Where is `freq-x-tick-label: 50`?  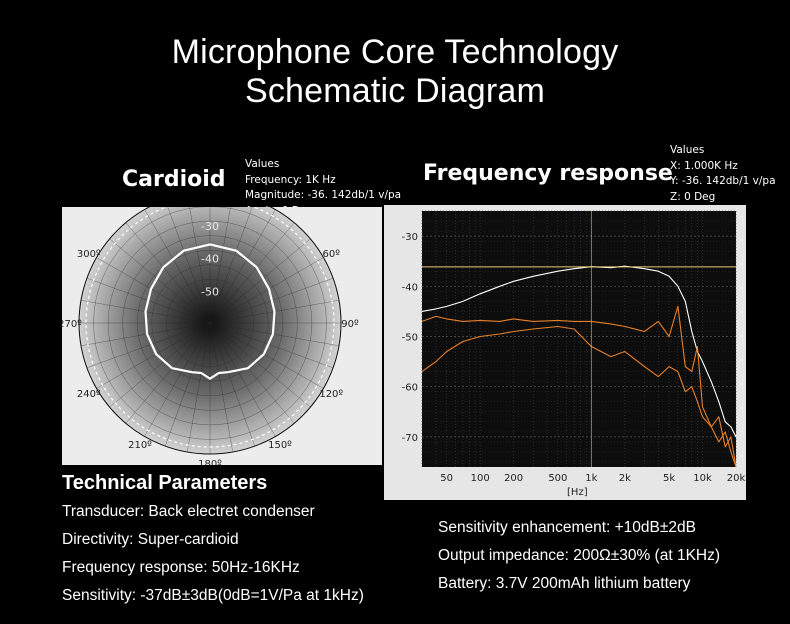
freq-x-tick-label: 50 is located at coordinates (446, 478).